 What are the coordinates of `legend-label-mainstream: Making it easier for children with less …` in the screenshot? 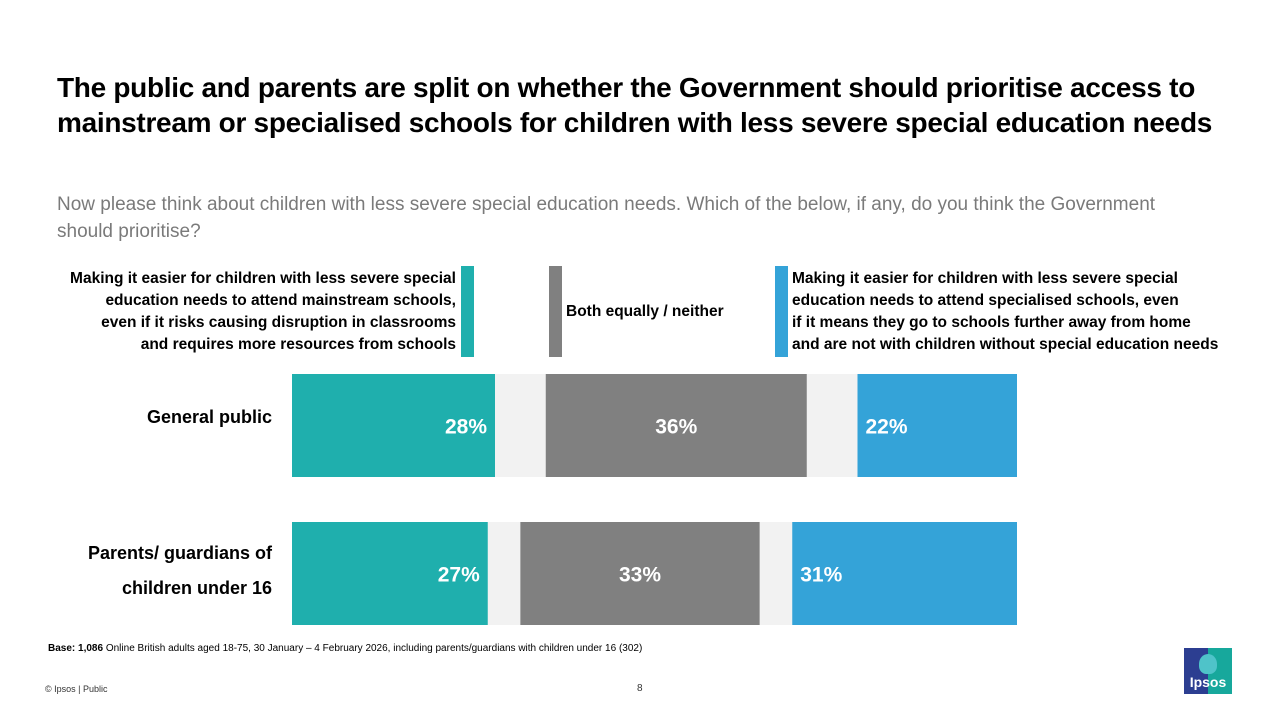 It's located at (263, 312).